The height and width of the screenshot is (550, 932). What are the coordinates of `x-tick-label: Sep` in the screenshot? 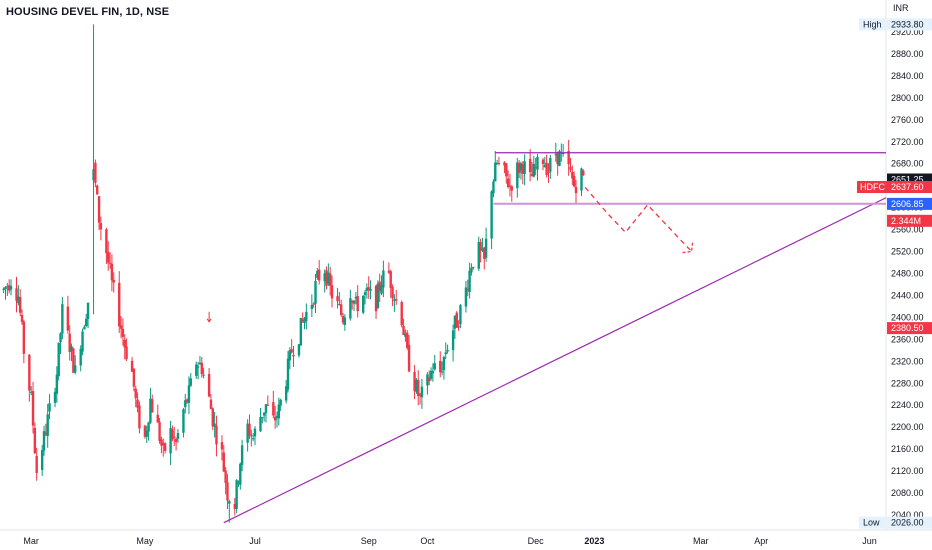 It's located at (369, 541).